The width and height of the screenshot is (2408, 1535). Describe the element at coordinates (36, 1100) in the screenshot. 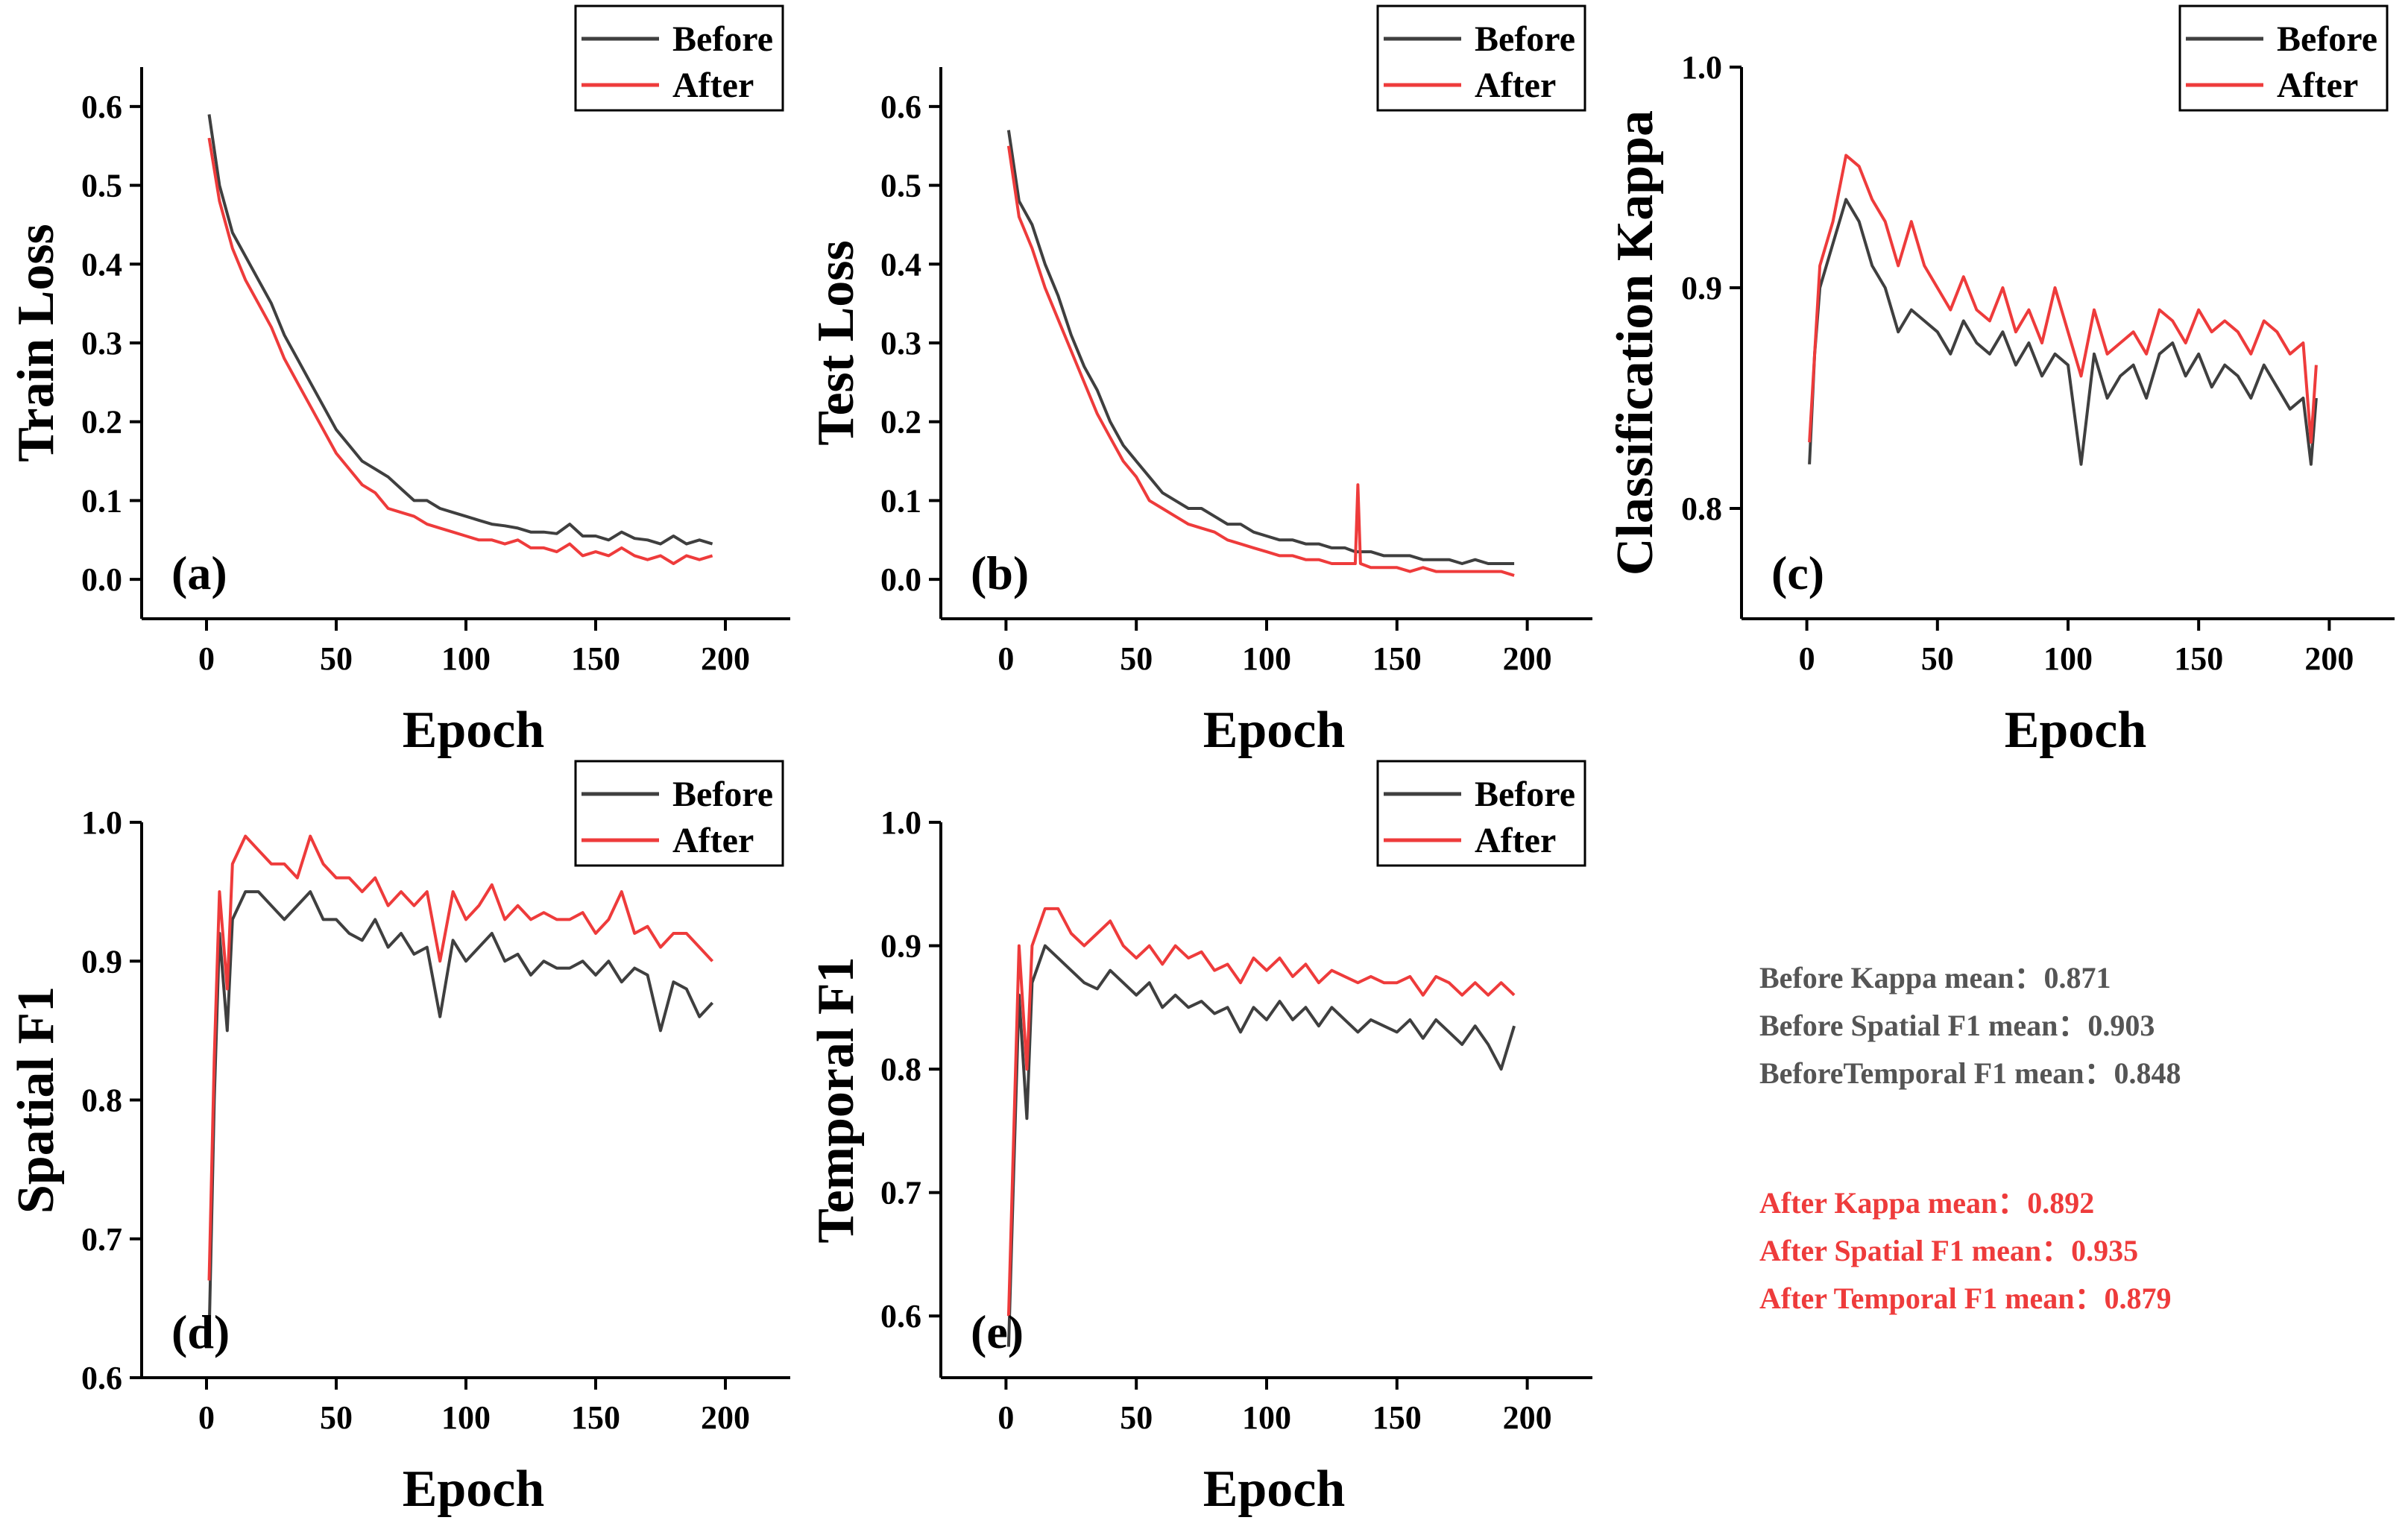

I see `y-axis-title: Spatial F1` at that location.